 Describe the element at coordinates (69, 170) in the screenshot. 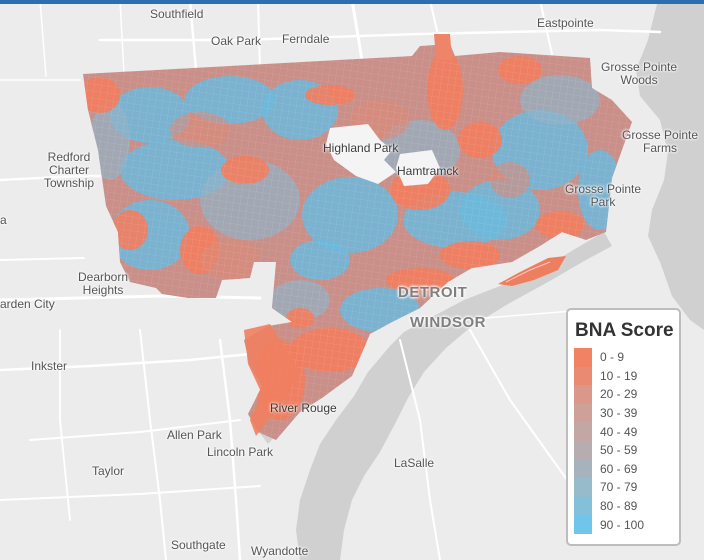

I see `label-redford: Redford Charter Township` at that location.